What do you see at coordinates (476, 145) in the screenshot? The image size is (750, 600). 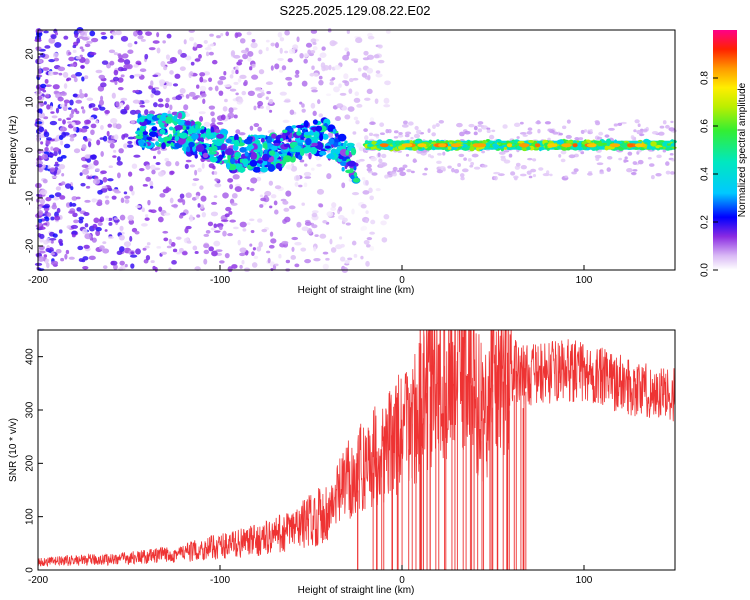 I see `spectral-line-peak` at bounding box center [476, 145].